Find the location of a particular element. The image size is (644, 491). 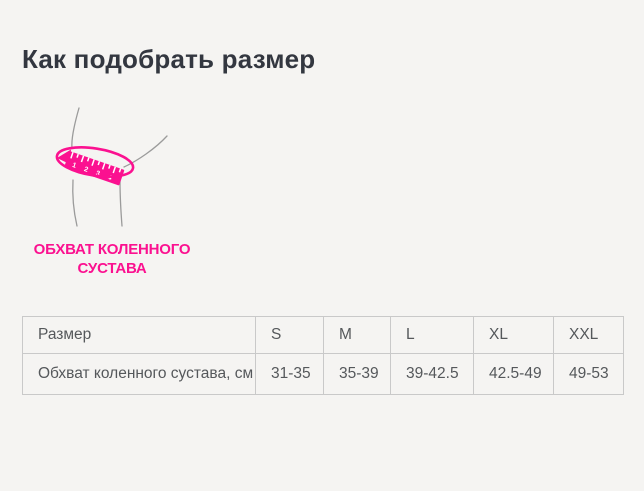

tape-loop-ellipse is located at coordinates (95, 162).